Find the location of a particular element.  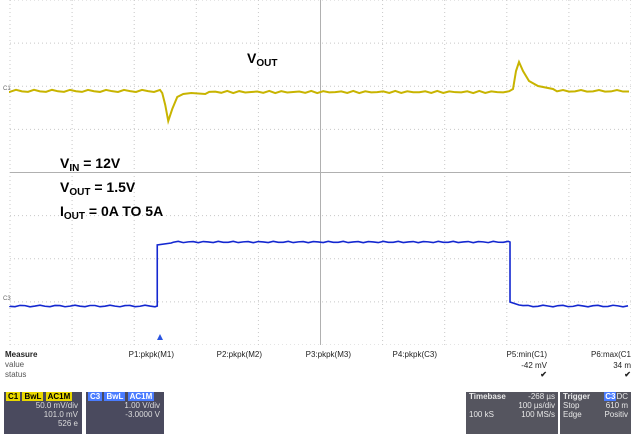

timebase-delay: -268 µs is located at coordinates (541, 396).